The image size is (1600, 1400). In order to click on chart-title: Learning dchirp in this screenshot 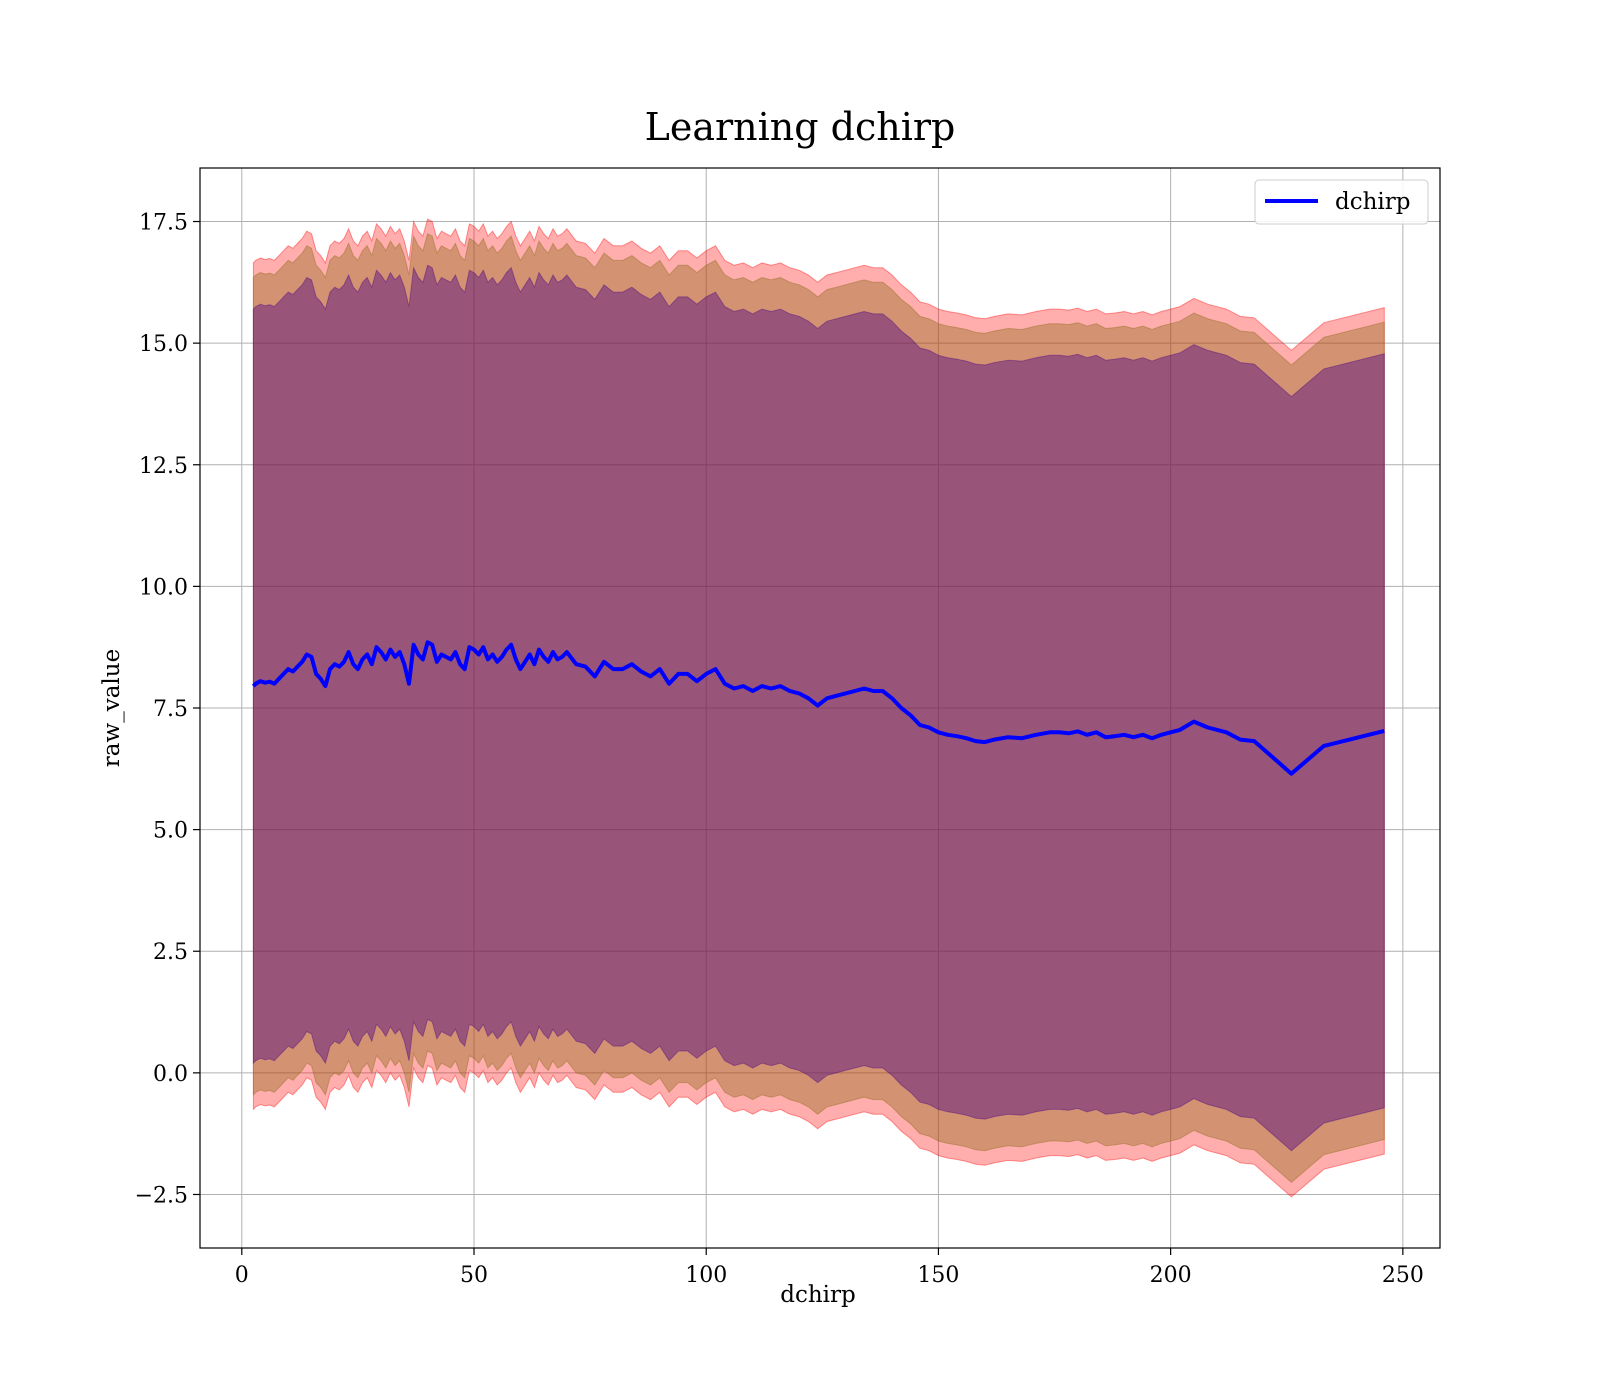, I will do `click(800, 127)`.